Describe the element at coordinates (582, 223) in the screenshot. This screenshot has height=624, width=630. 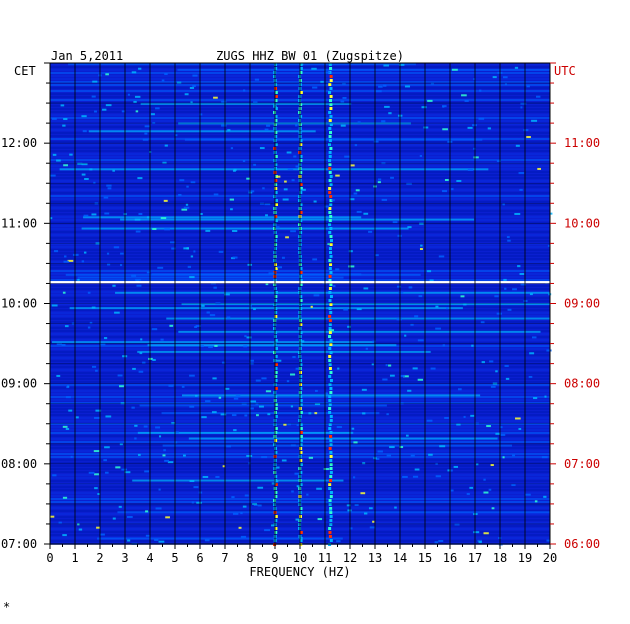
I see `right-tick-label: 10:00` at that location.